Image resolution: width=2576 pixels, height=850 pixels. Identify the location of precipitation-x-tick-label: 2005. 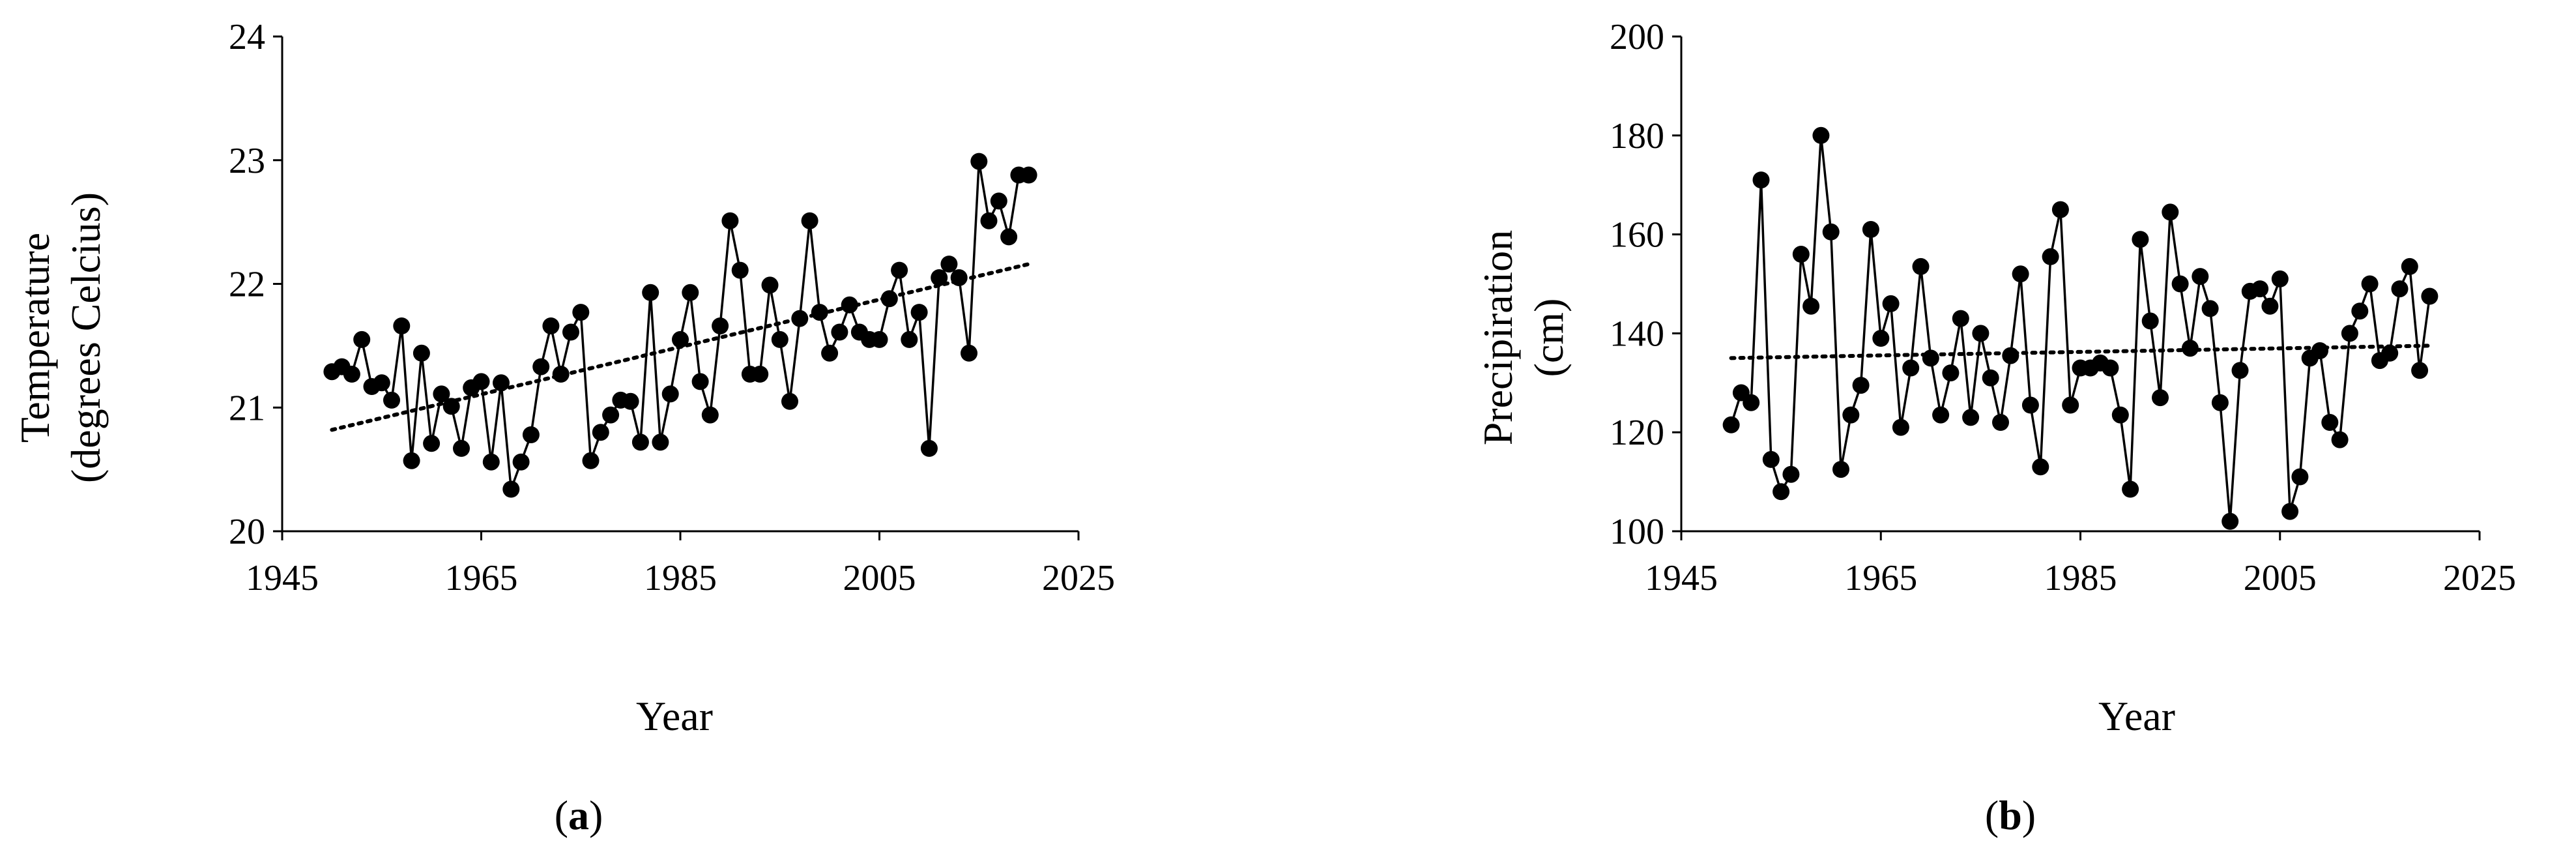
(2280, 578).